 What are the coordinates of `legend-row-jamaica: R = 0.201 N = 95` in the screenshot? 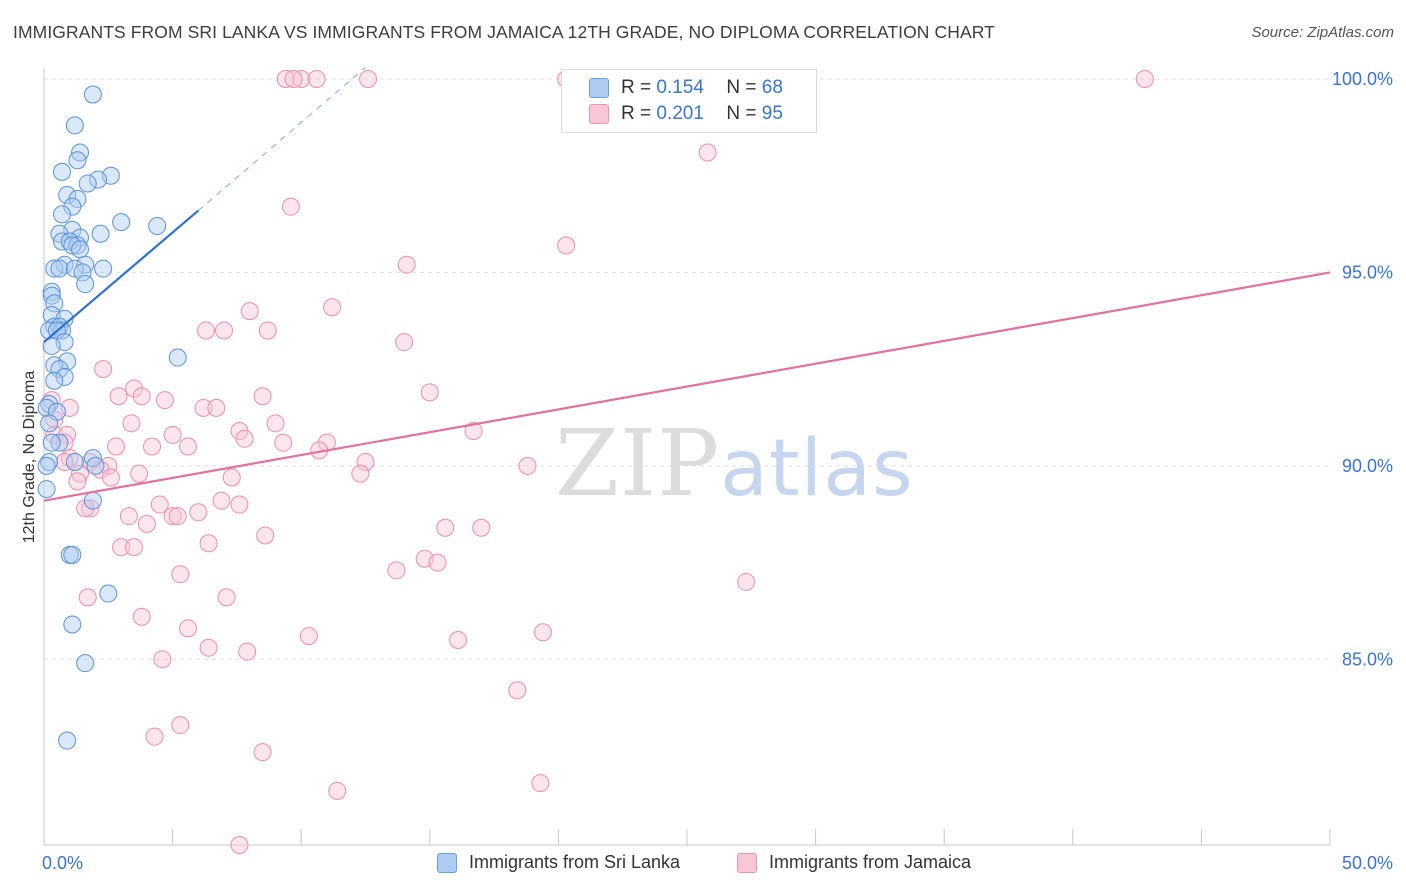 It's located at (672, 114).